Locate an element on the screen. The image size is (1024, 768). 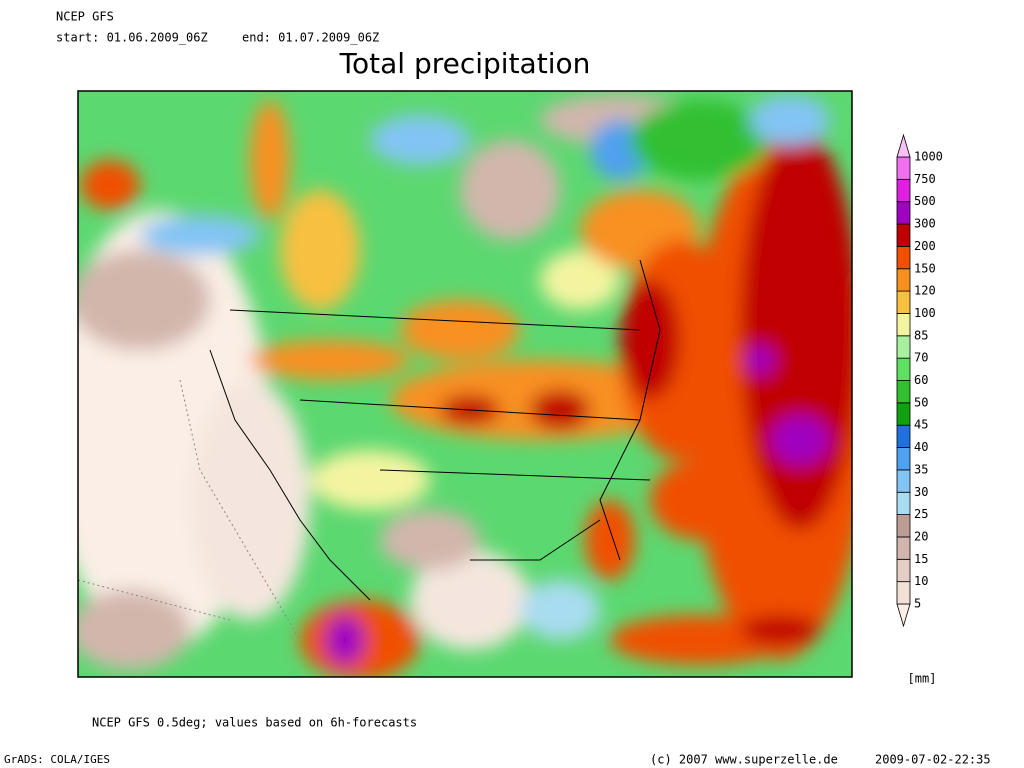
colorbar-label: 200 is located at coordinates (925, 246).